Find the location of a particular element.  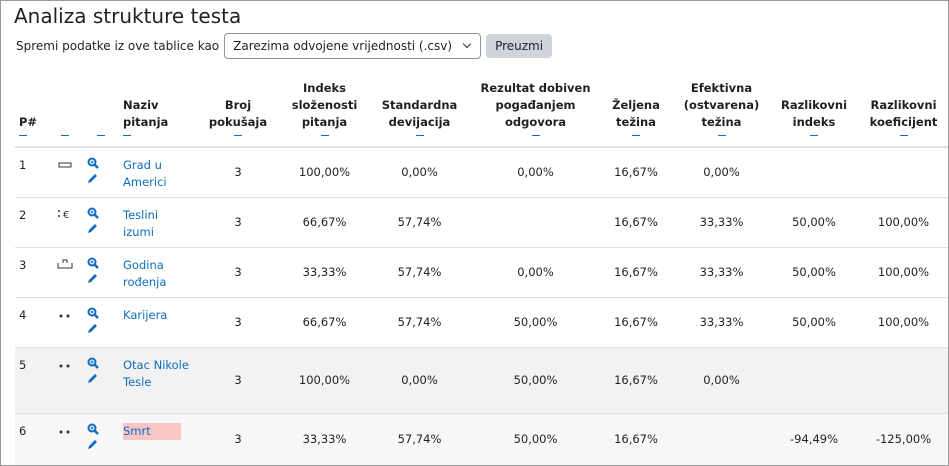

question-number: 4 is located at coordinates (30, 322).